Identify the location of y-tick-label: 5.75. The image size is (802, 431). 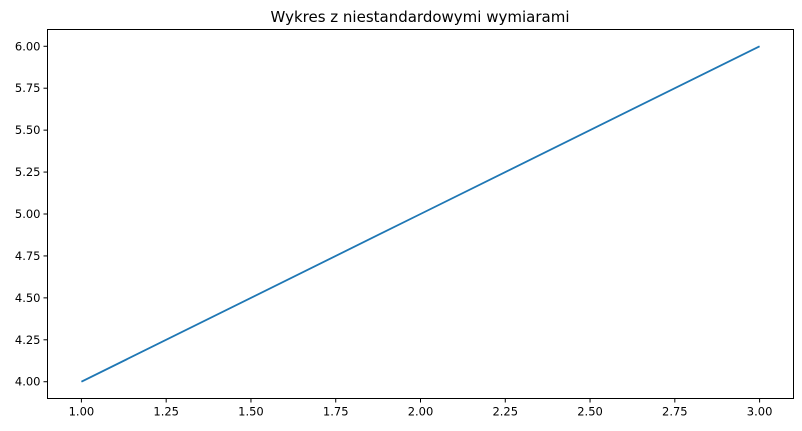
(28, 88).